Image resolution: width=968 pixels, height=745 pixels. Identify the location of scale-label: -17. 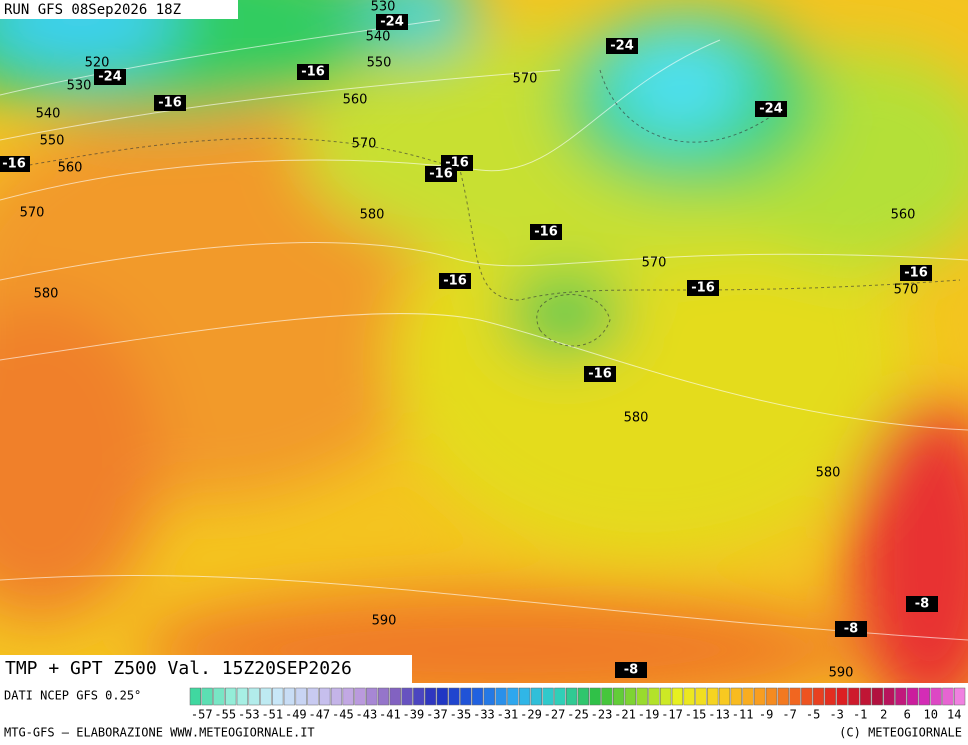
(672, 715).